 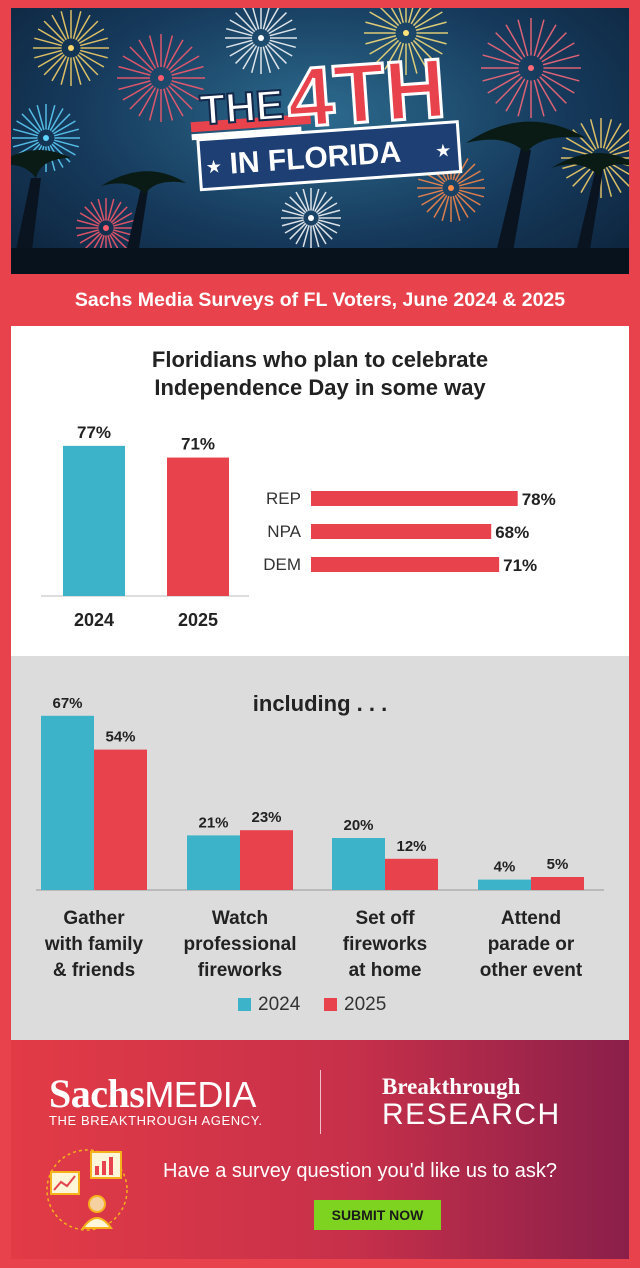 What do you see at coordinates (539, 499) in the screenshot?
I see `party-value-label: 78%` at bounding box center [539, 499].